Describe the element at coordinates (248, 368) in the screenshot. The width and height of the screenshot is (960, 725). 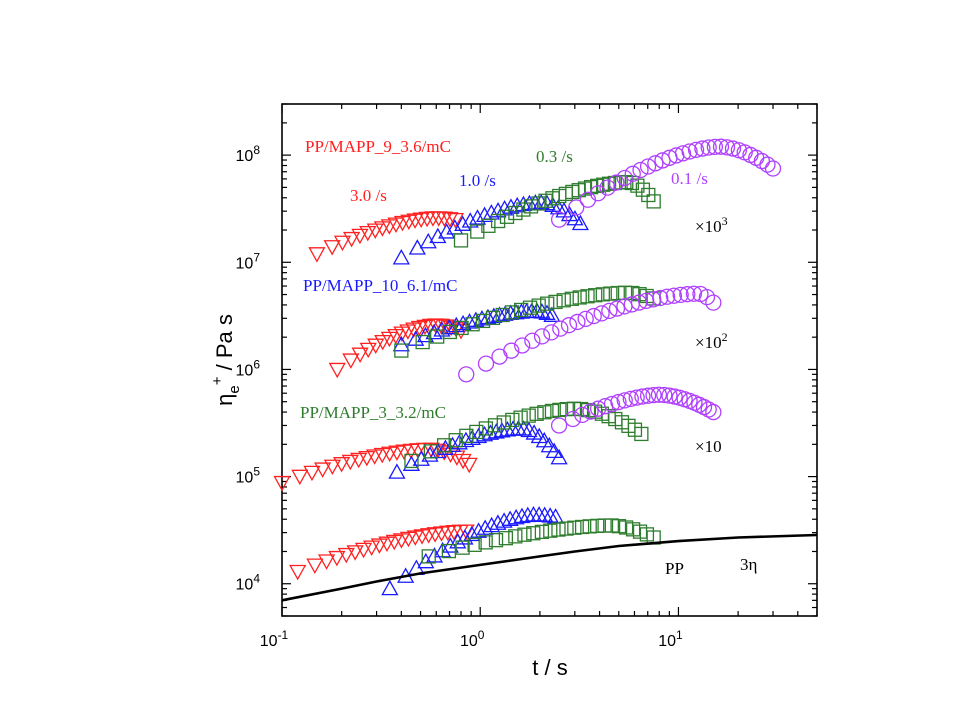
I see `y-tick-label: 10⁶` at that location.